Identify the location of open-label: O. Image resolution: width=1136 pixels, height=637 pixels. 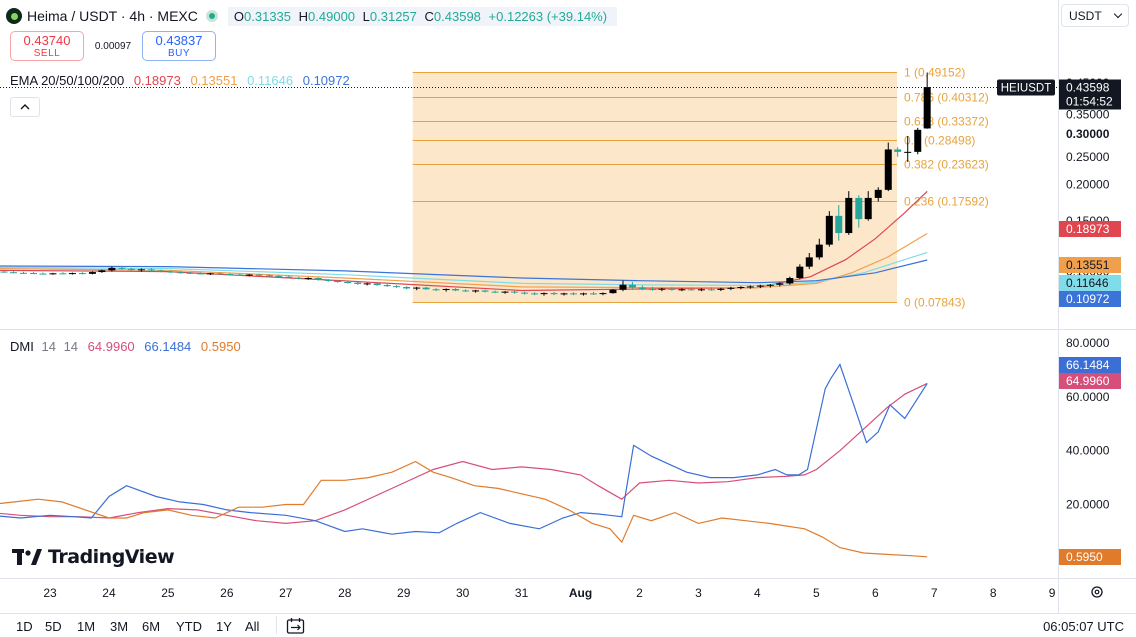
(239, 16).